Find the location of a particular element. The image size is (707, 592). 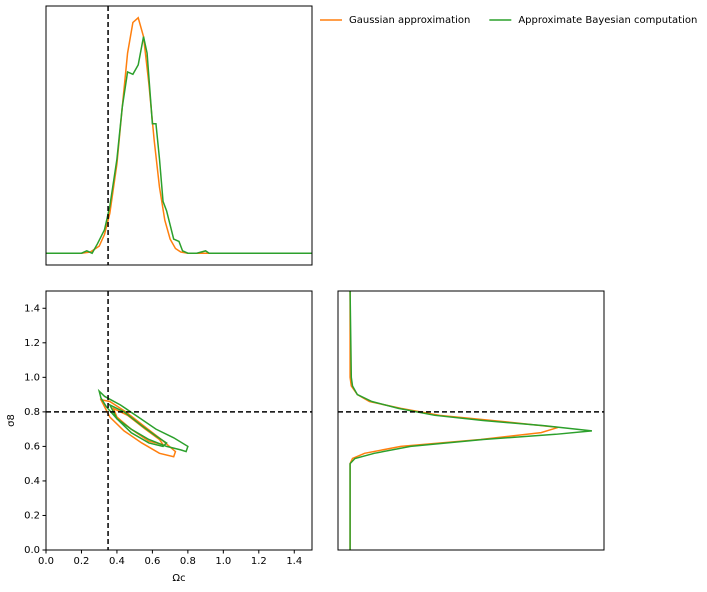

x-tick-label: 0.6 is located at coordinates (152, 561).